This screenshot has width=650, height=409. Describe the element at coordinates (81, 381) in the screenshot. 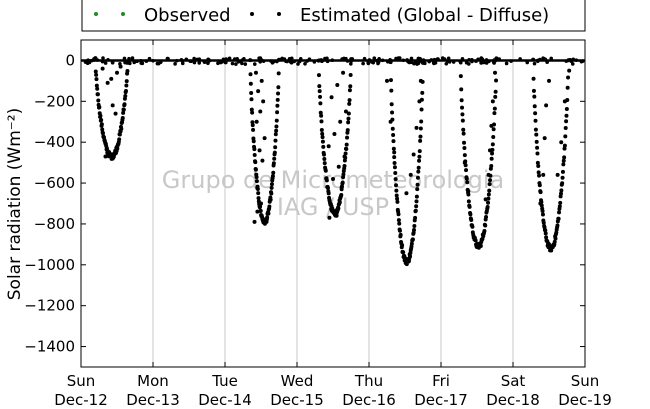

I see `x-tick-label-day: Sun` at that location.